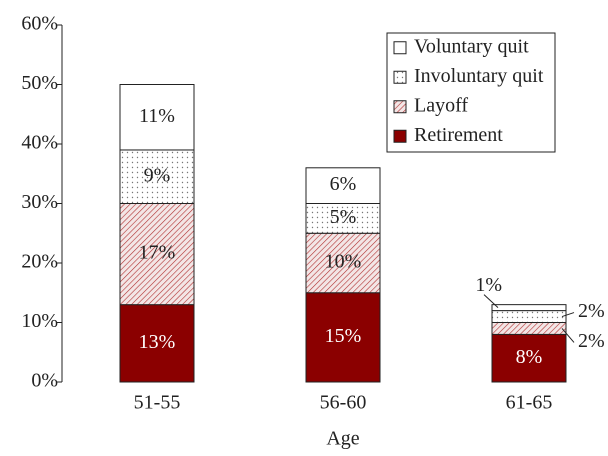  Describe the element at coordinates (342, 439) in the screenshot. I see `x-axis-label: Age` at that location.